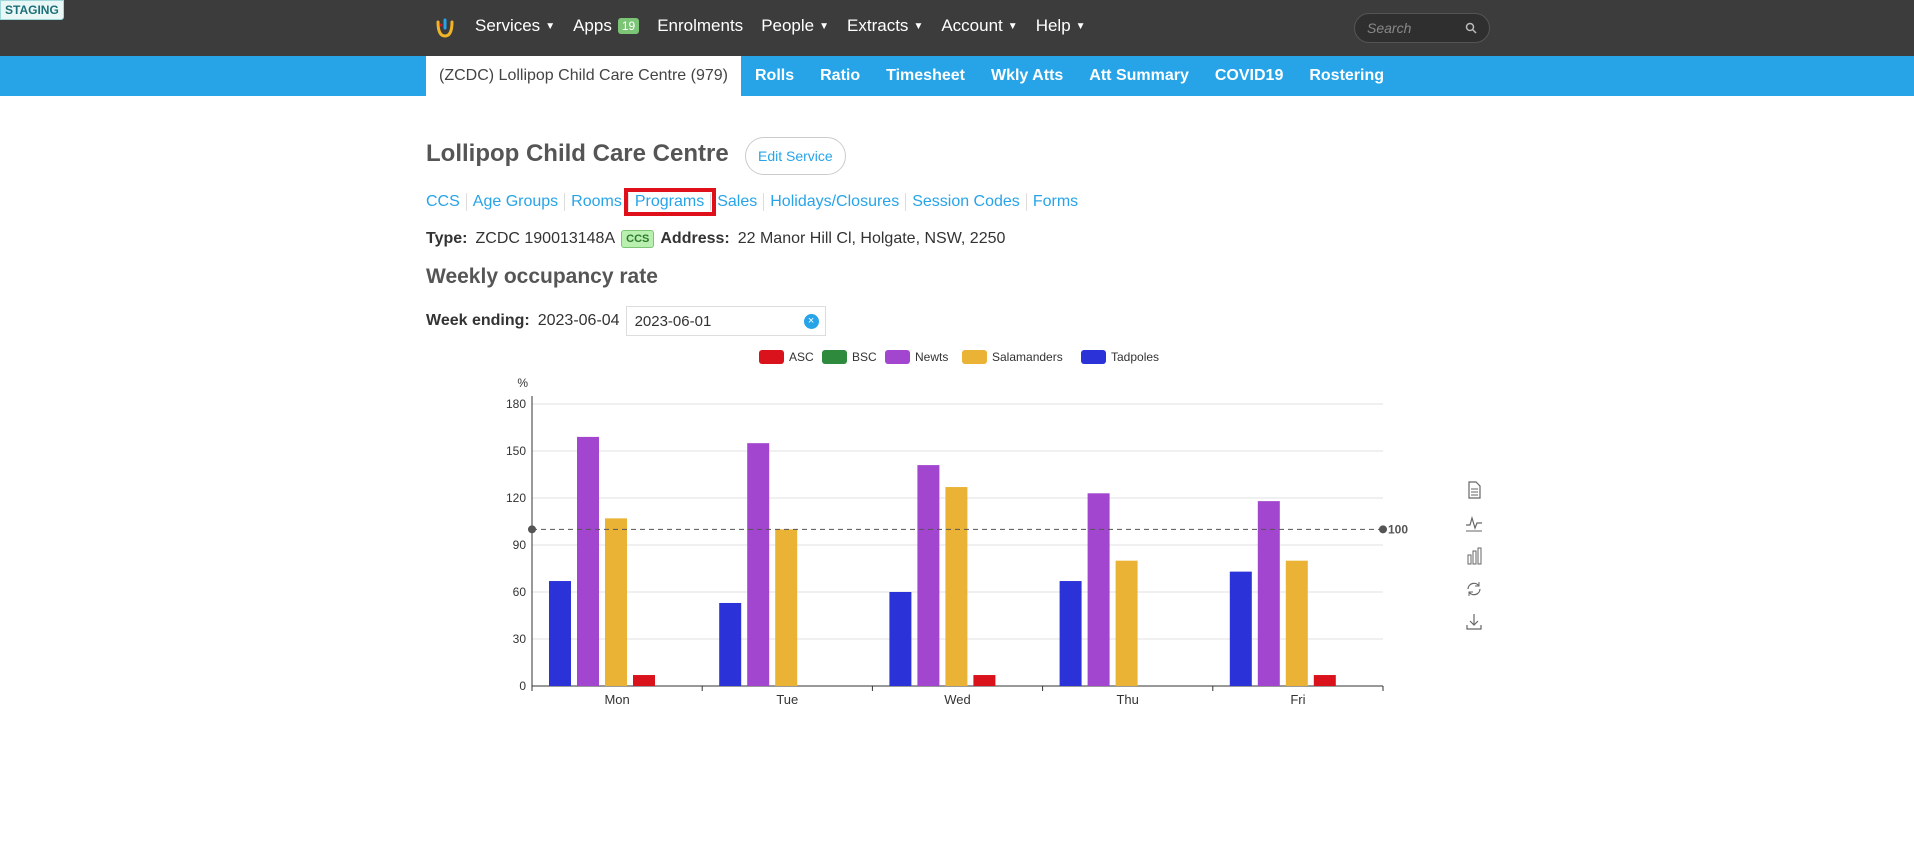  I want to click on menu-enrolments-label: Enrolments, so click(700, 25).